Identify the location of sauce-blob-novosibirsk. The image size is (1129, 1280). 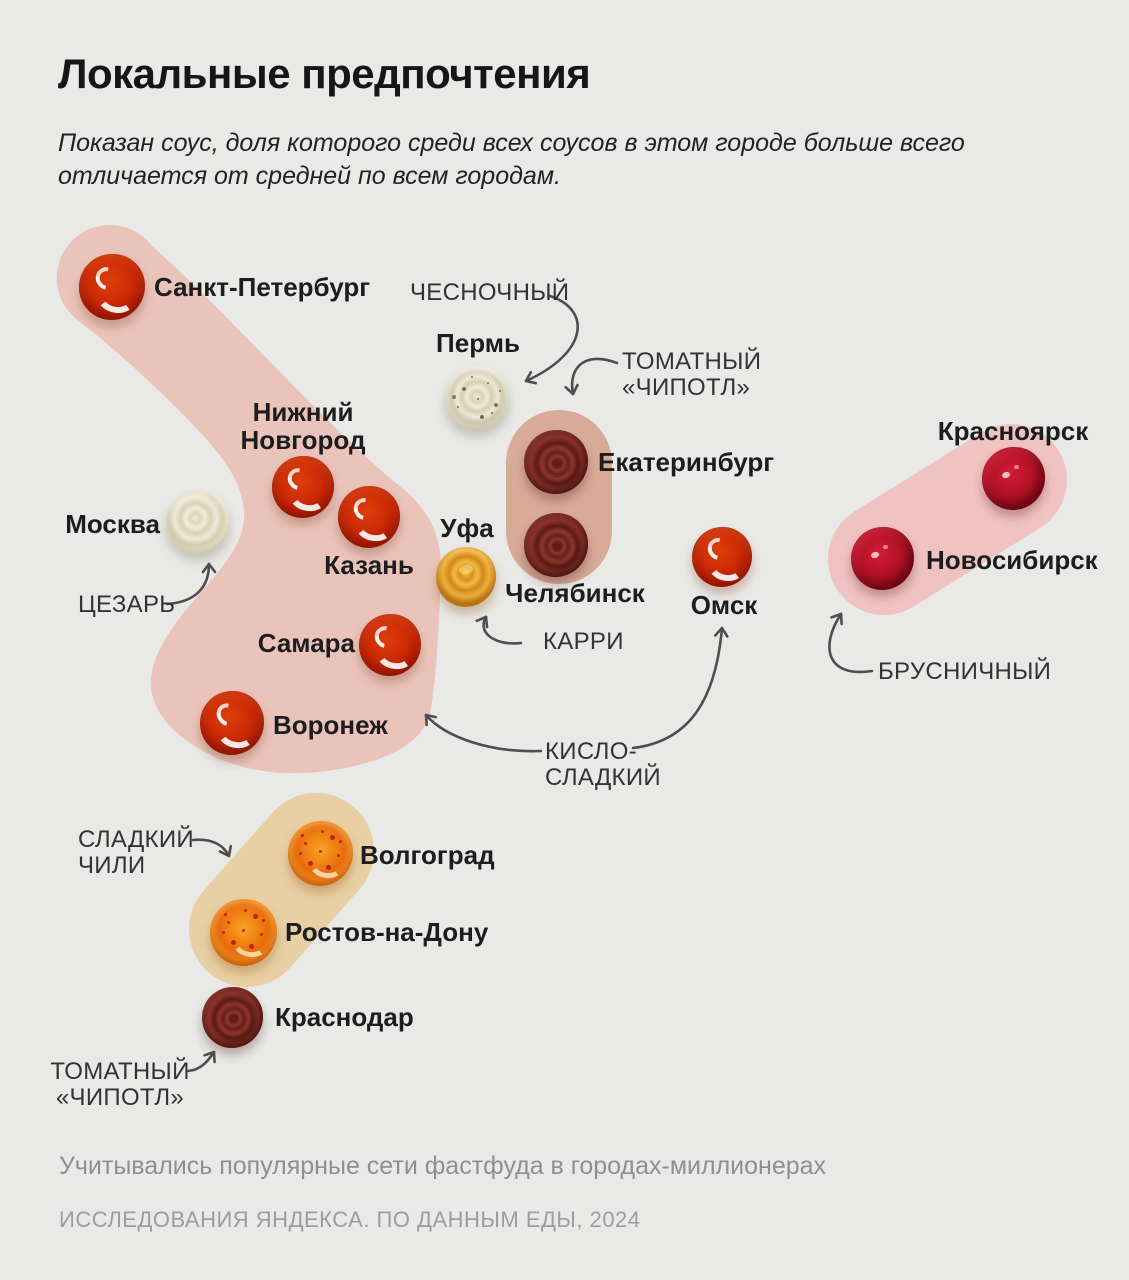
(882, 558).